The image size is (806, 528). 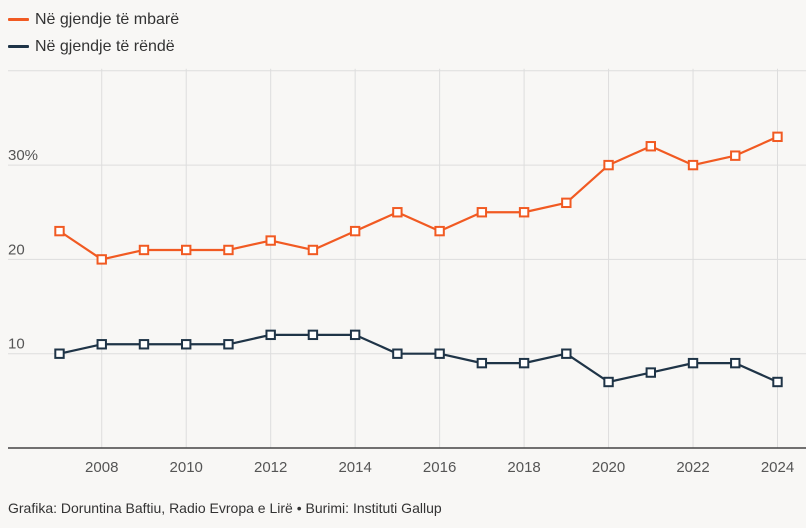 I want to click on y-tick-label: 20, so click(x=16, y=249).